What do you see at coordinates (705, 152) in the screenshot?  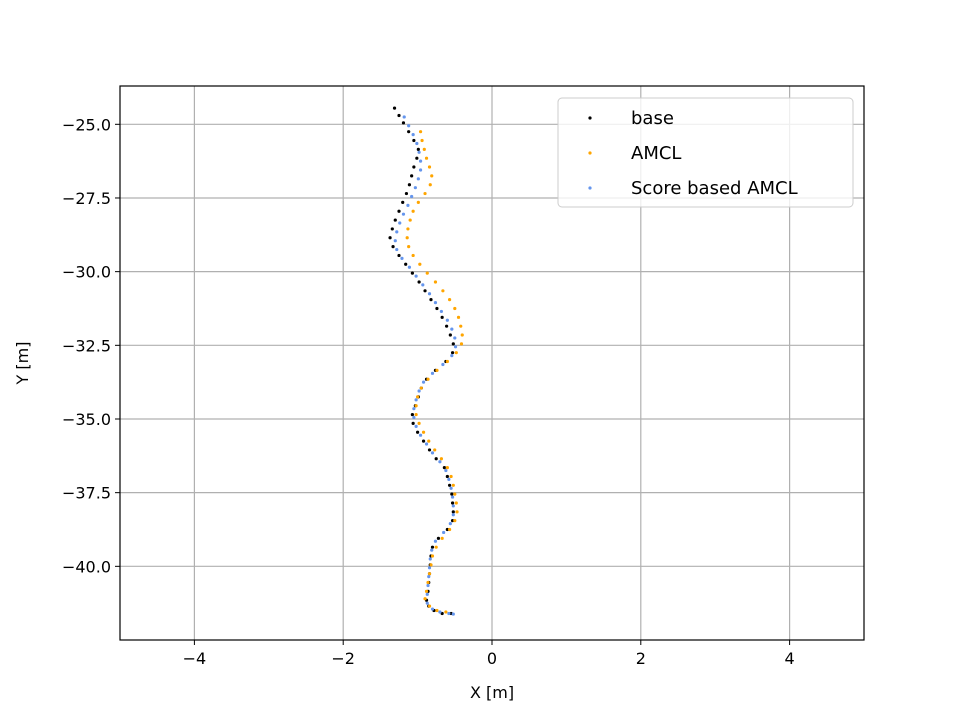 I see `legend: base AMCL Score based AMCL` at bounding box center [705, 152].